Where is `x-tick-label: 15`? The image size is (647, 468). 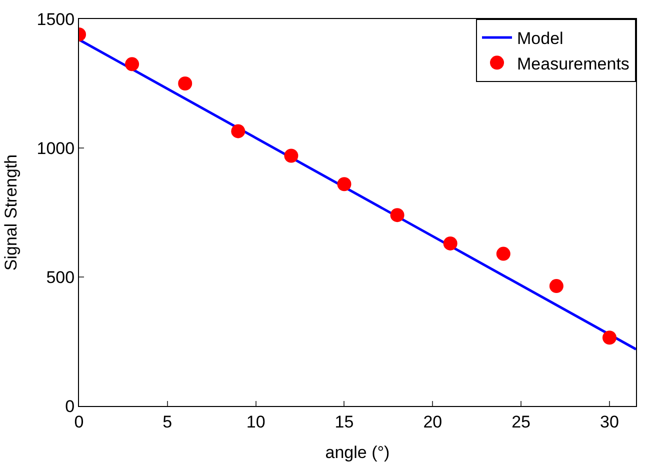 x-tick-label: 15 is located at coordinates (344, 422).